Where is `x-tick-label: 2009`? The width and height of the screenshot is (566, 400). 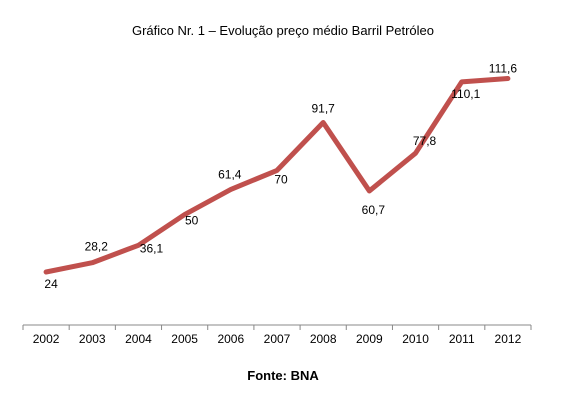
x-tick-label: 2009 is located at coordinates (369, 339).